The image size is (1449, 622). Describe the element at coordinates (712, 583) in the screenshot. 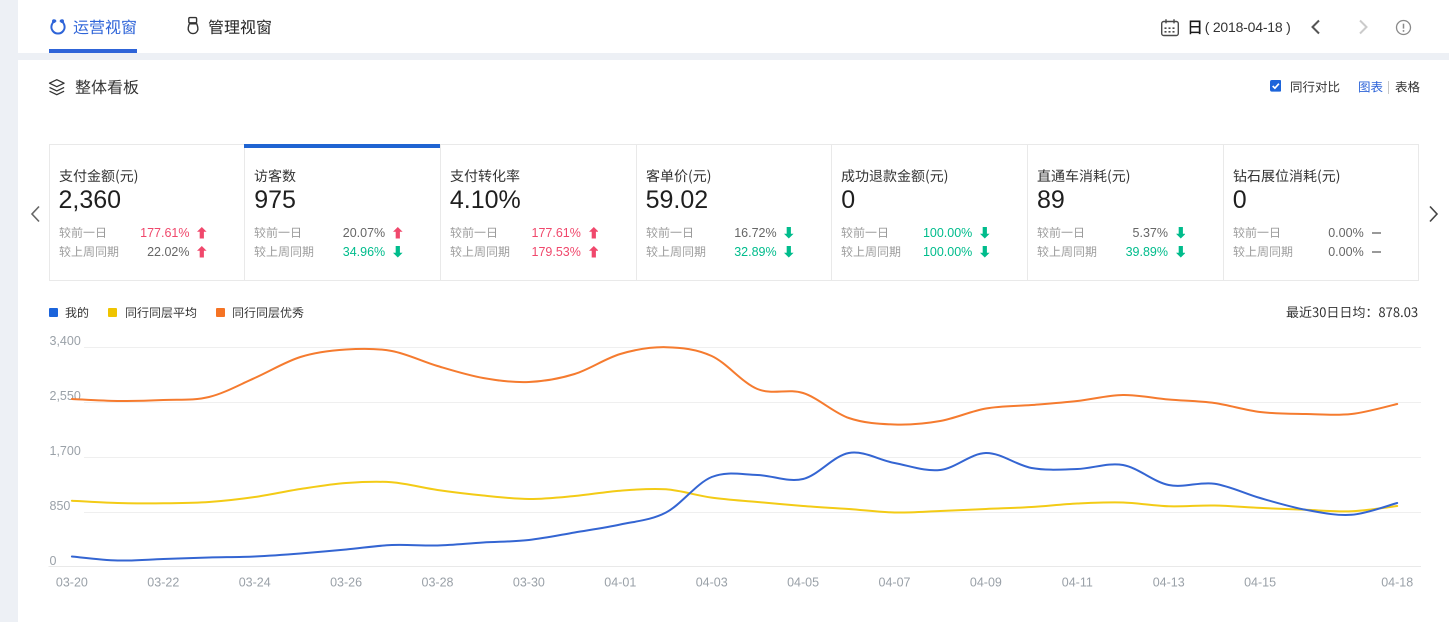

I see `svg-text: 04-03` at that location.